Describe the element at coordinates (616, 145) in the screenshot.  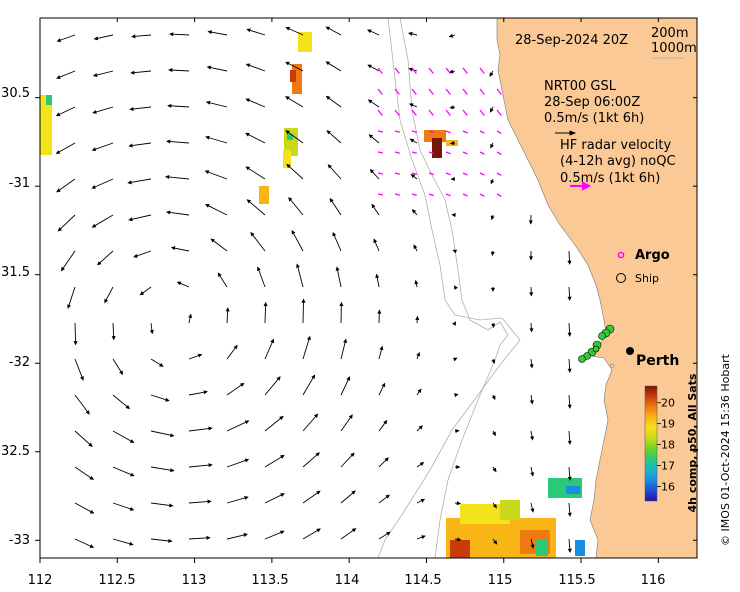
I see `hf-radar-title-label: HF radar velocity` at that location.